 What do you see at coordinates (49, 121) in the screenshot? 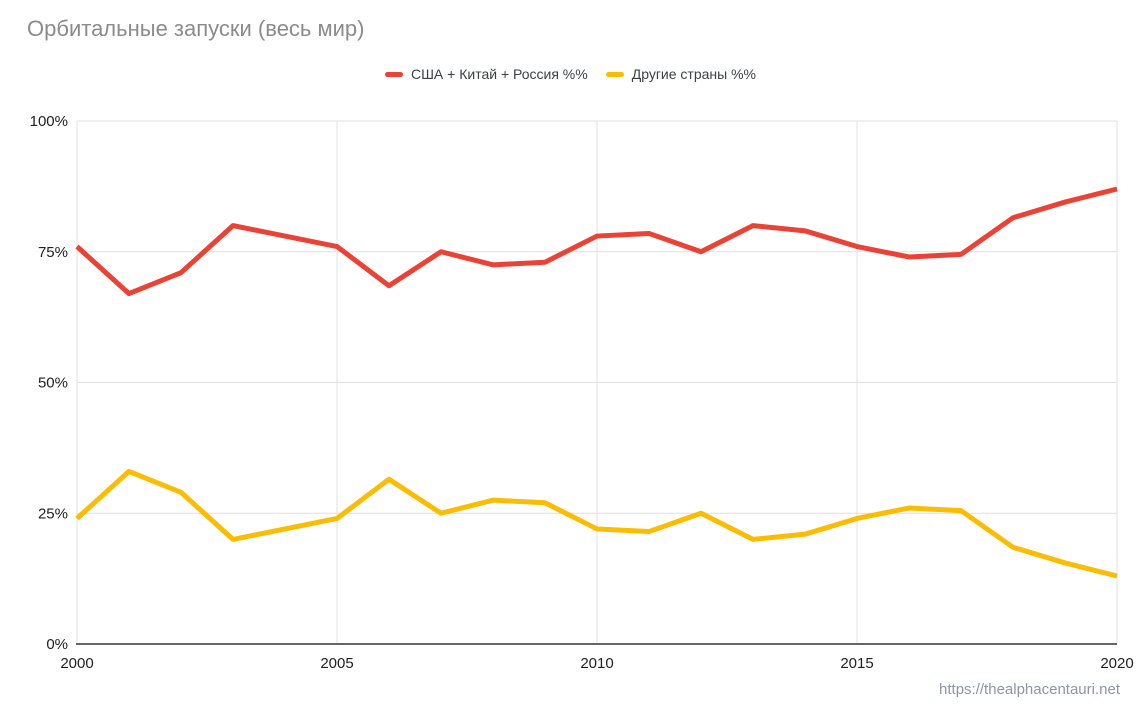
I see `y-axis-tick-label: 100%` at bounding box center [49, 121].